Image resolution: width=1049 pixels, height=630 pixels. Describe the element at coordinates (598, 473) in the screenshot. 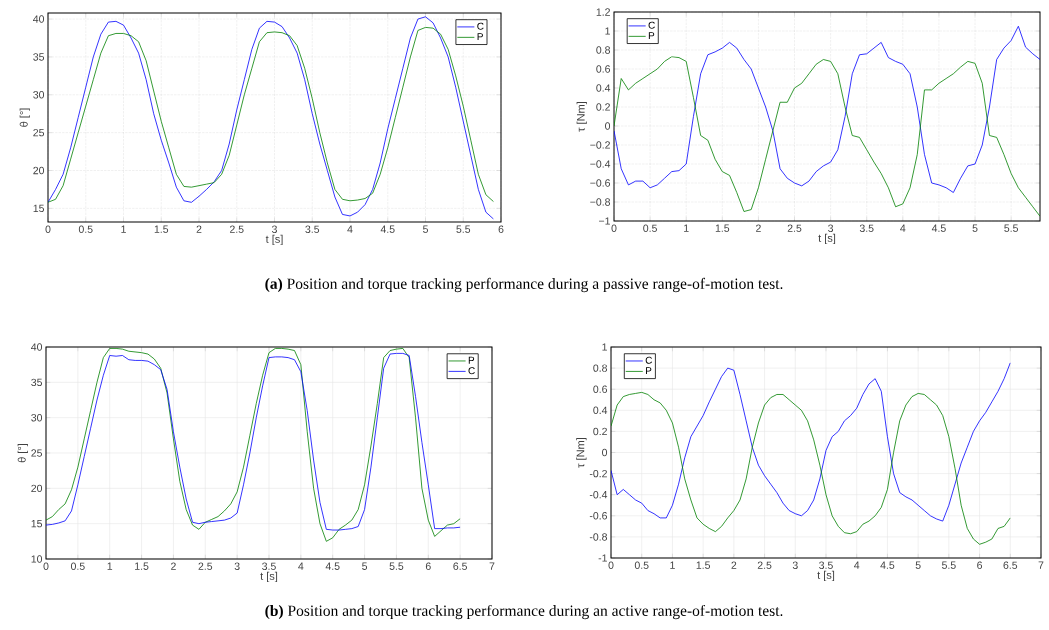

I see `y-tick-label: -0.2` at that location.